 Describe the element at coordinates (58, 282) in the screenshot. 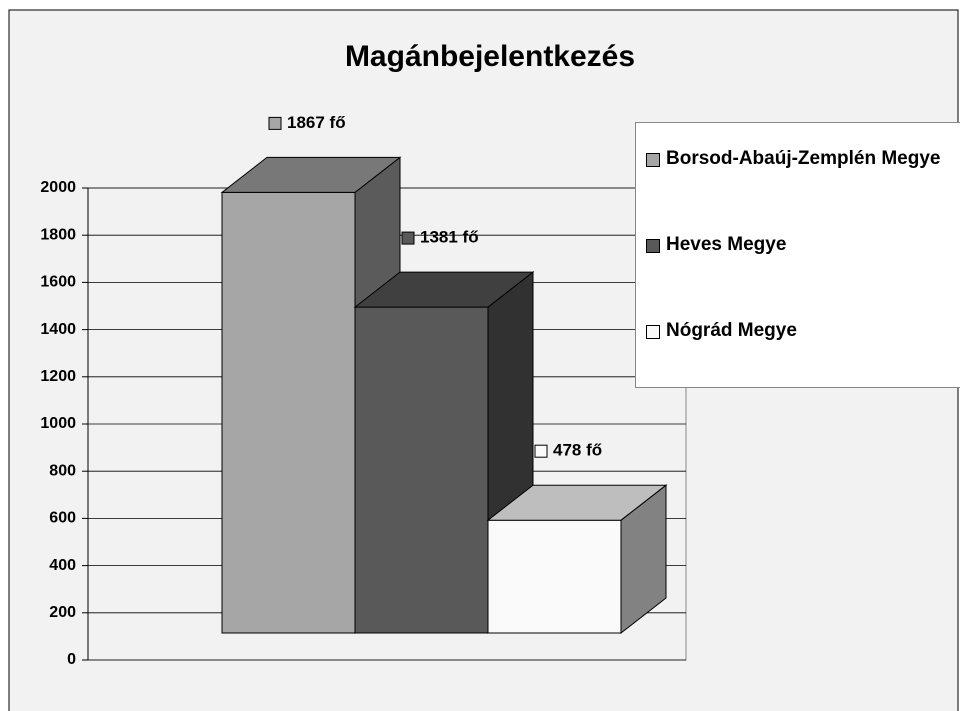

I see `y-tick-label: 1600` at that location.